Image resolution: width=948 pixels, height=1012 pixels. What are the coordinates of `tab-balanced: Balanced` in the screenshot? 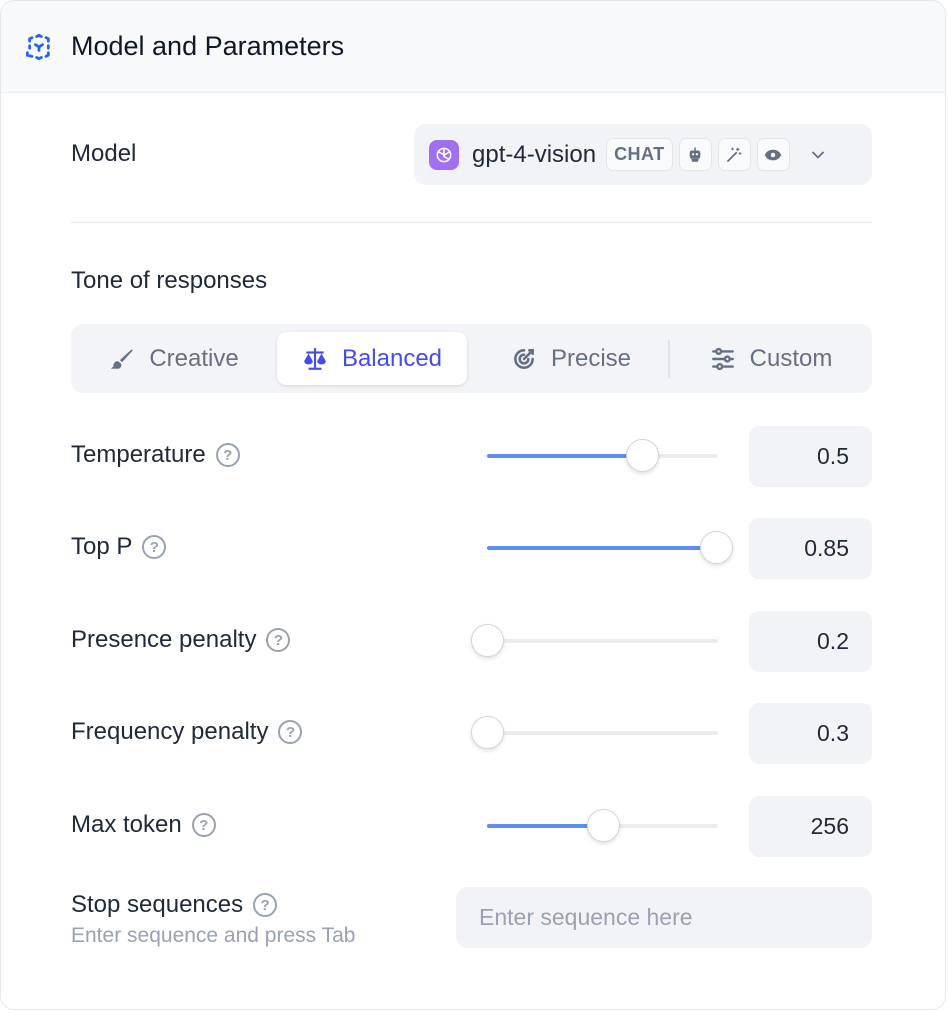 It's located at (372, 358).